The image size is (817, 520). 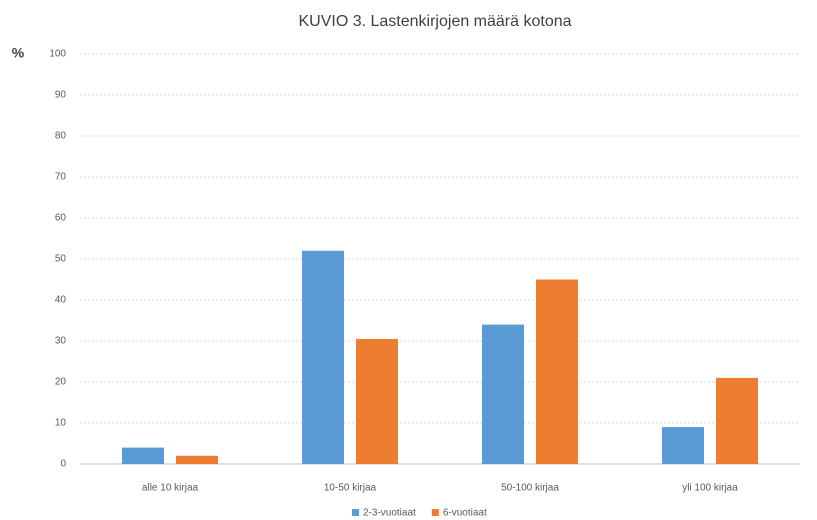 What do you see at coordinates (61, 136) in the screenshot?
I see `y-tick-label: 80` at bounding box center [61, 136].